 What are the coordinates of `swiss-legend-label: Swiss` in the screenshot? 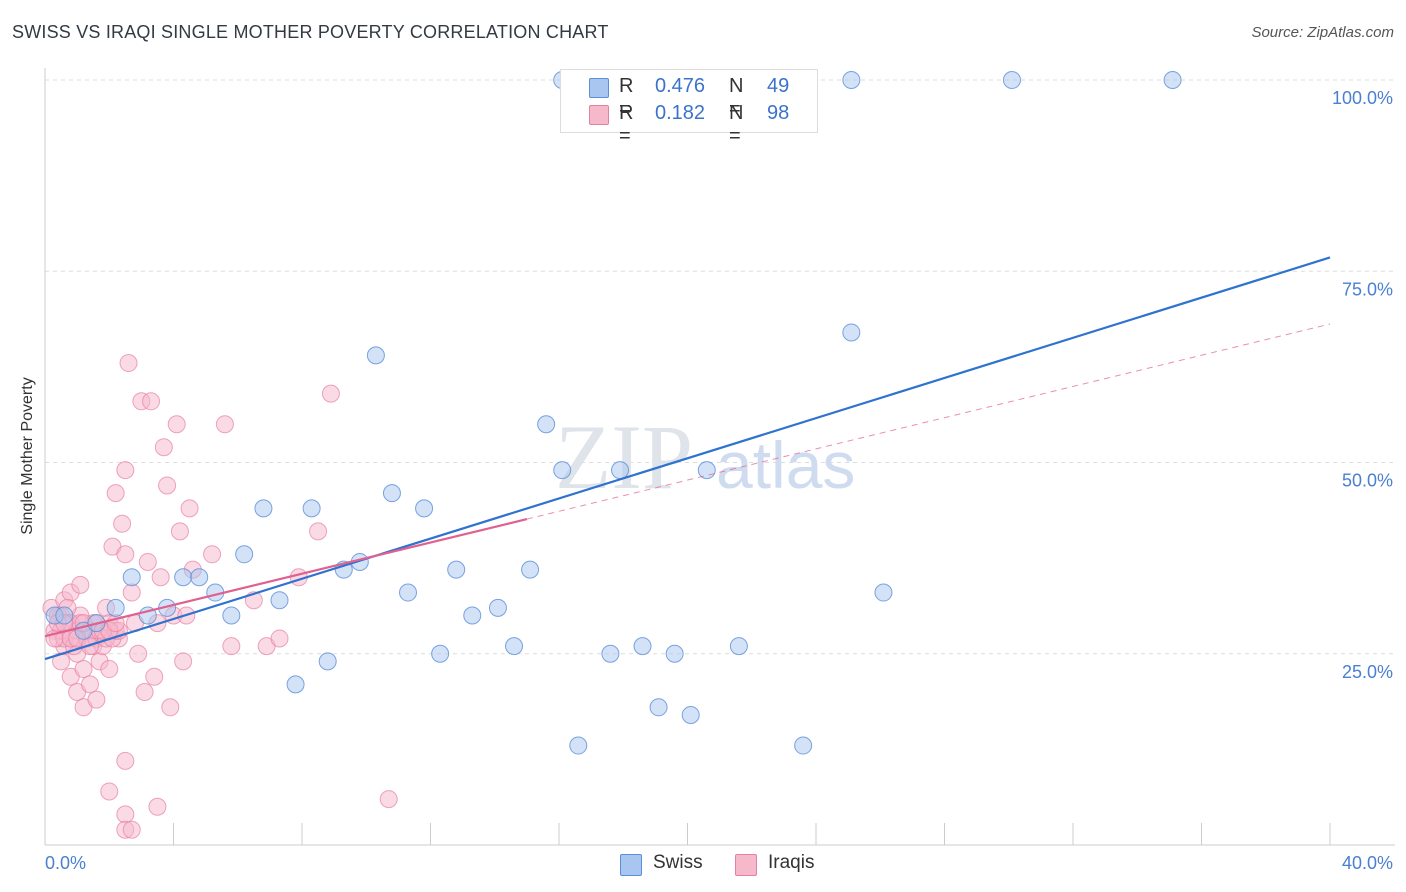 It's located at (678, 862).